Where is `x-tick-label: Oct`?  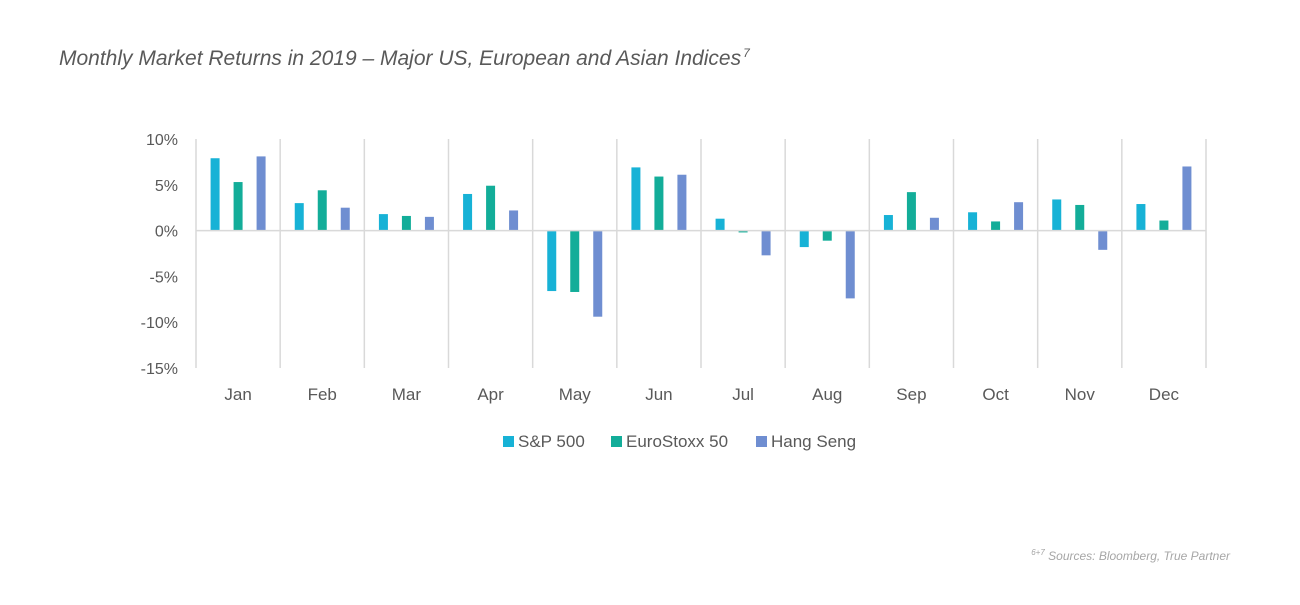
x-tick-label: Oct is located at coordinates (995, 394).